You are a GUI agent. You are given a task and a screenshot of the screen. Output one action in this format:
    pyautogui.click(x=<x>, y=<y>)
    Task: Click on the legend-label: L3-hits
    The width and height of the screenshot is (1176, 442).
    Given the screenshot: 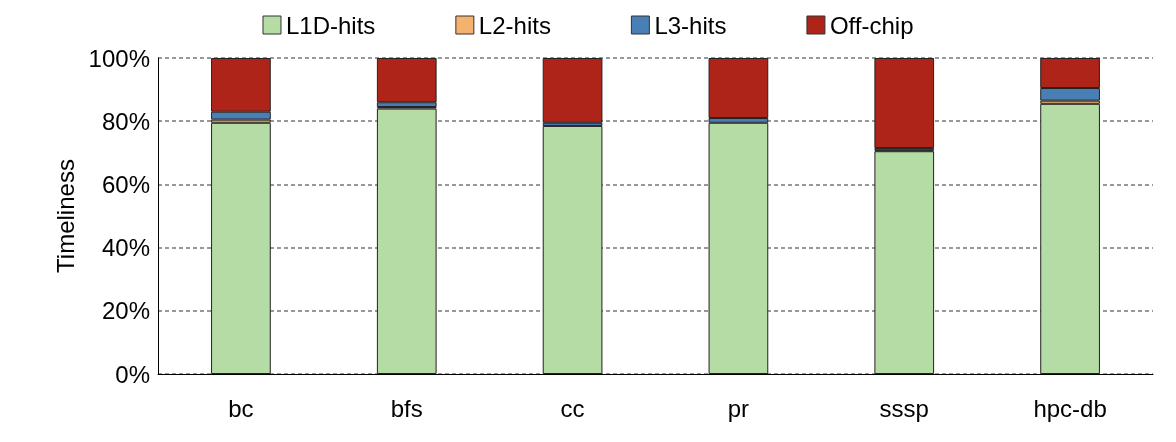 What is the action you would take?
    pyautogui.click(x=690, y=25)
    